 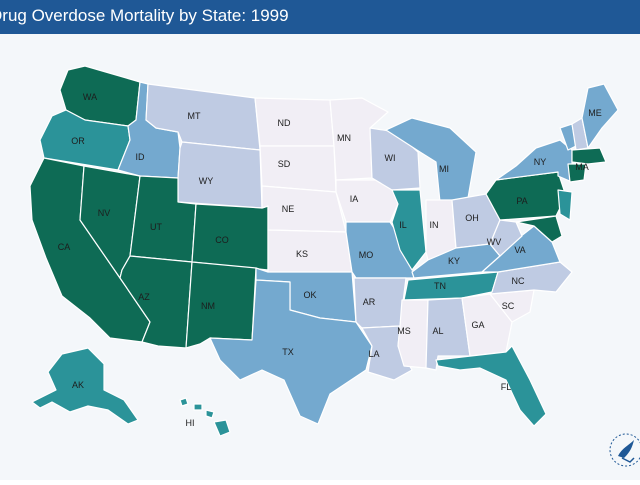 What do you see at coordinates (508, 306) in the screenshot?
I see `label-SC: SC` at bounding box center [508, 306].